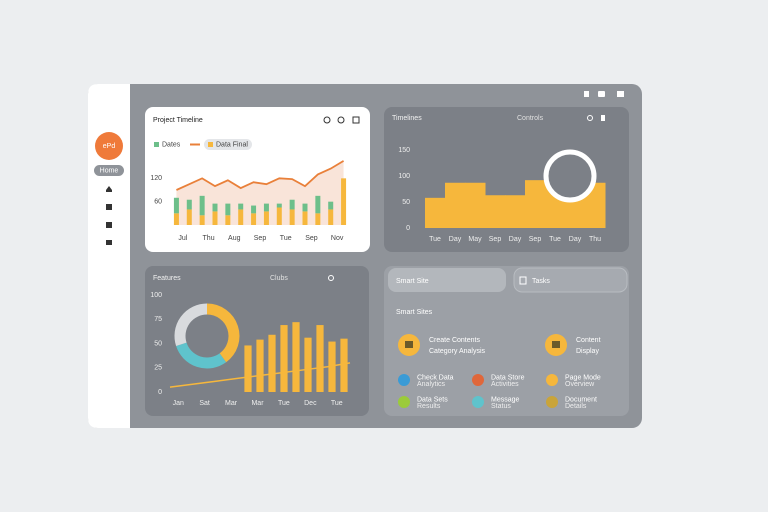  I want to click on item-text: Details, so click(576, 406).